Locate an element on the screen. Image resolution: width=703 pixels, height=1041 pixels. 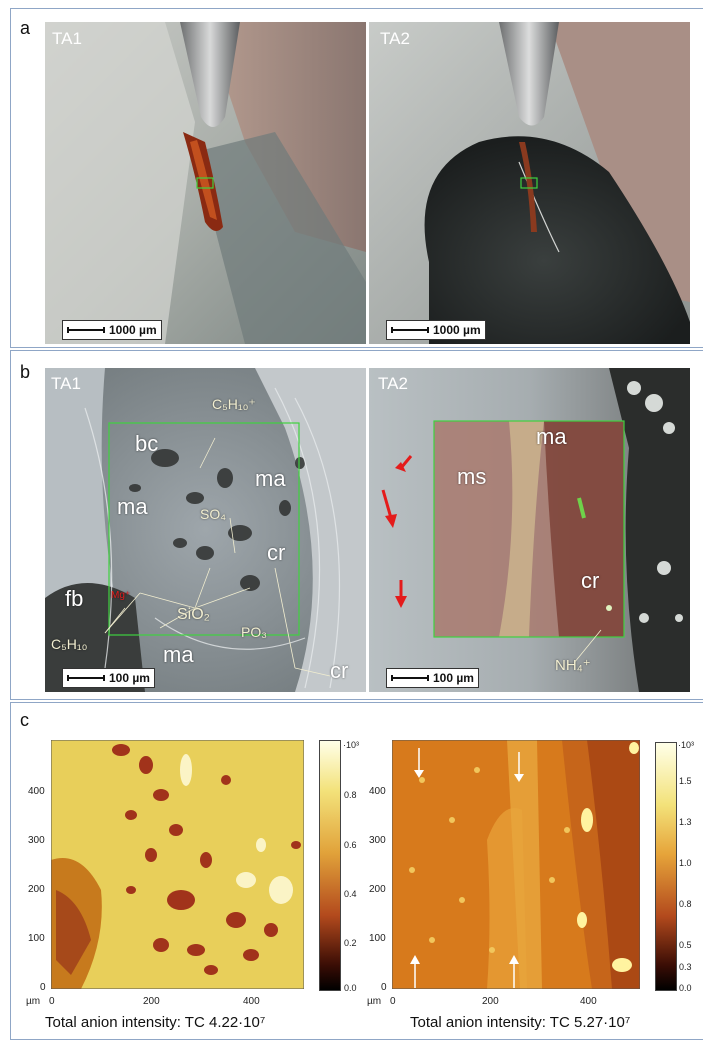
left-caption: Total anion intensity: TC 4.22·10⁷ is located at coordinates (155, 1022).